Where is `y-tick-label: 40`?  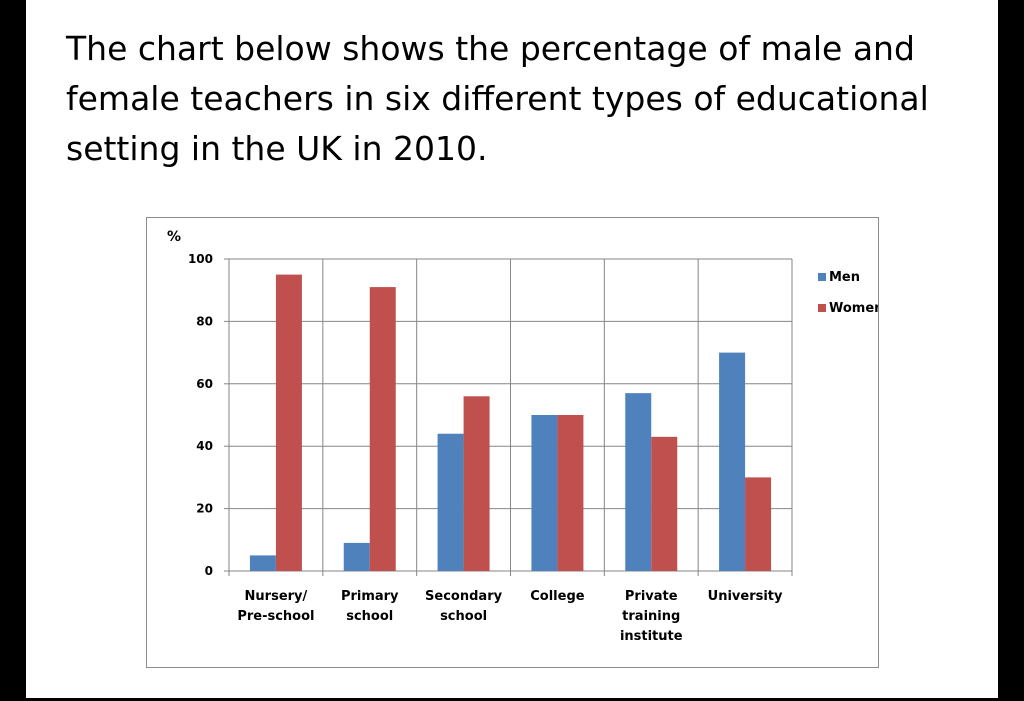
y-tick-label: 40 is located at coordinates (204, 446).